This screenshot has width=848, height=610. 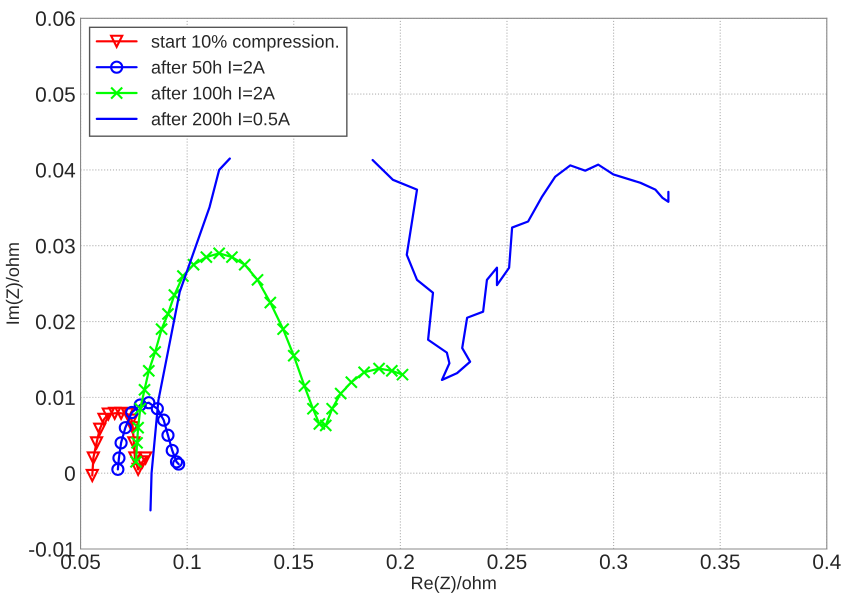 What do you see at coordinates (55, 94) in the screenshot?
I see `y-tick-label: 0.05` at bounding box center [55, 94].